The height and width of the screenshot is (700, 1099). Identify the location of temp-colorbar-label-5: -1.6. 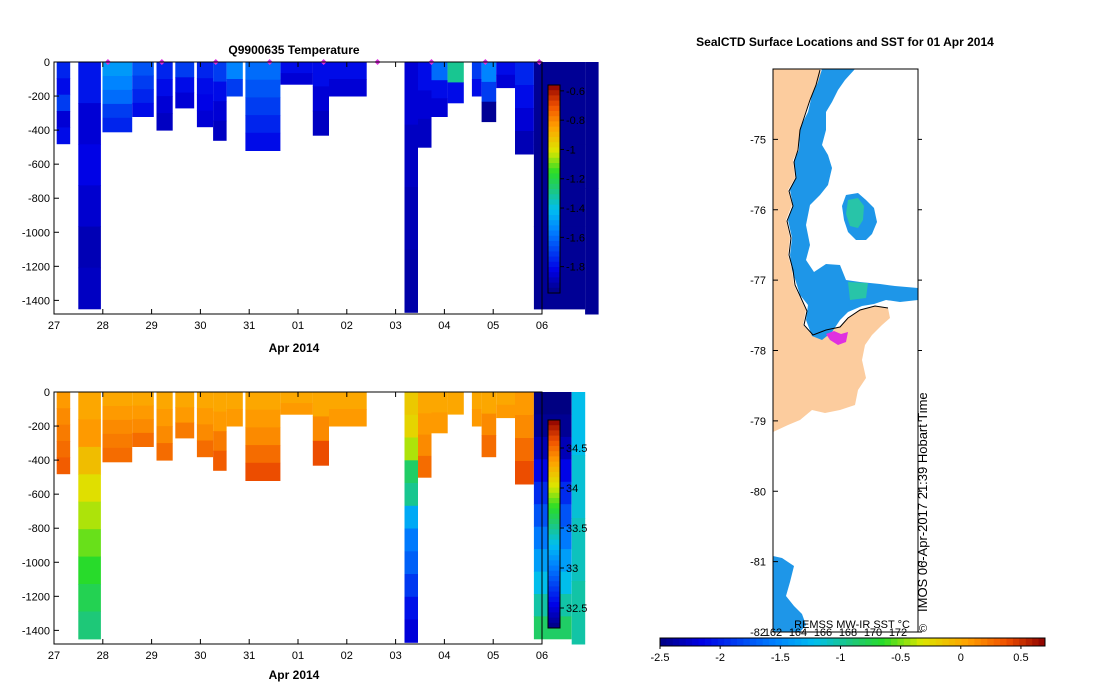
(575, 238).